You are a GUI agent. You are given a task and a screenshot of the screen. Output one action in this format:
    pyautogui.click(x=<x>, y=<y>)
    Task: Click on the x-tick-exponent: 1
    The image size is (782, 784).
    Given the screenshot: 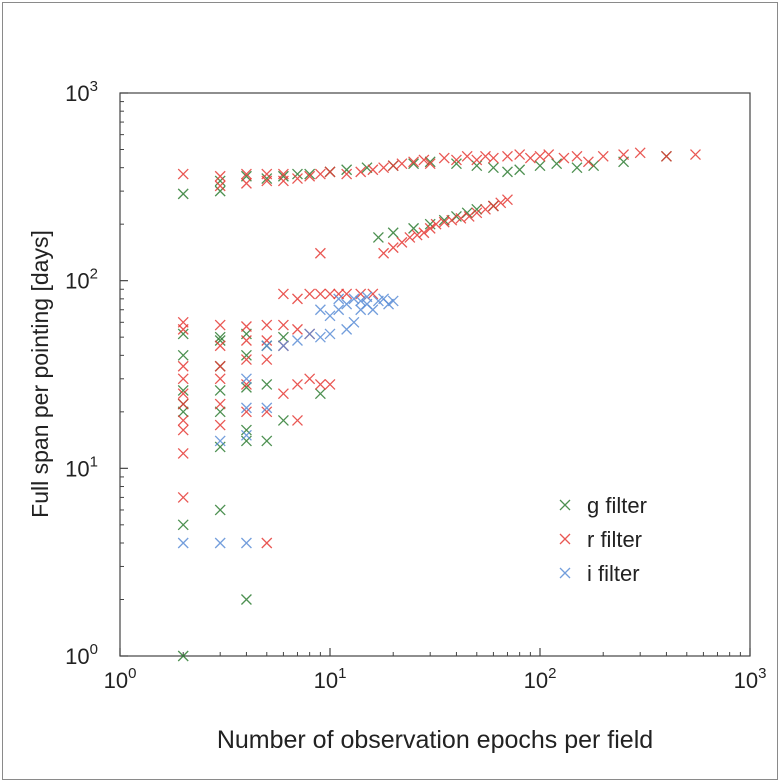 What is the action you would take?
    pyautogui.click(x=342, y=673)
    